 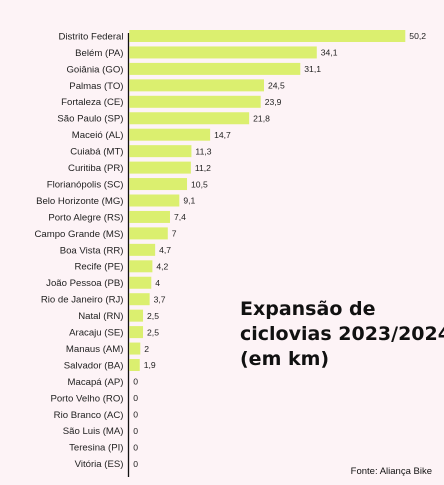 What do you see at coordinates (135, 348) in the screenshot?
I see `bar-manaus-am` at bounding box center [135, 348].